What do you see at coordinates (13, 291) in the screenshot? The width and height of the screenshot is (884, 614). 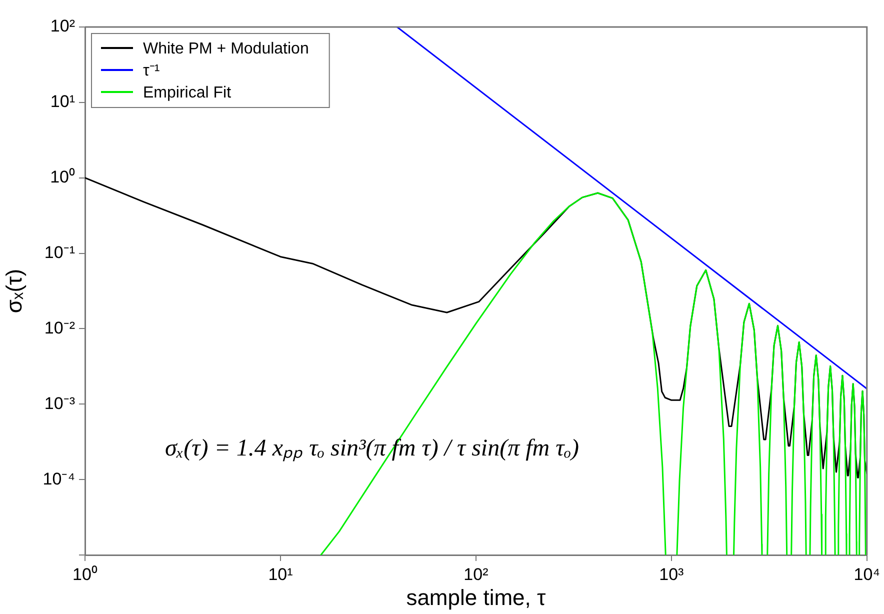 I see `y-axis-title: σₓ(τ)` at bounding box center [13, 291].